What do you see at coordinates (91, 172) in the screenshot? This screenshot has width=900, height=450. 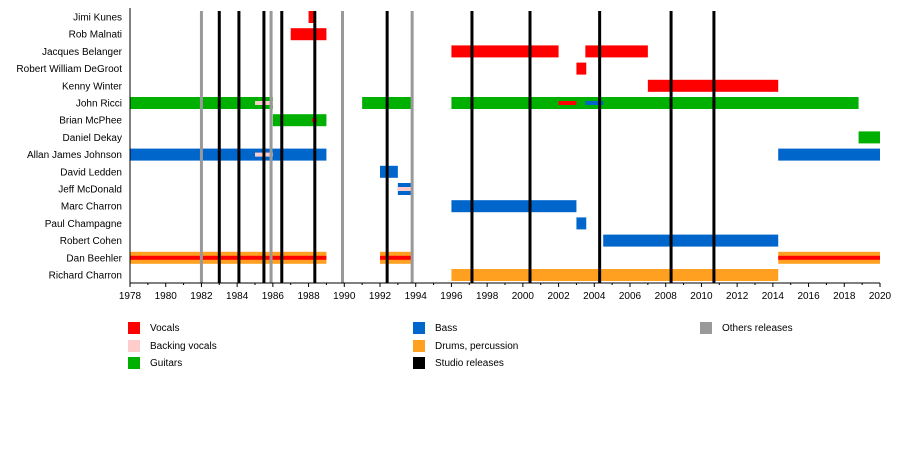 I see `member-label: David Ledden` at bounding box center [91, 172].